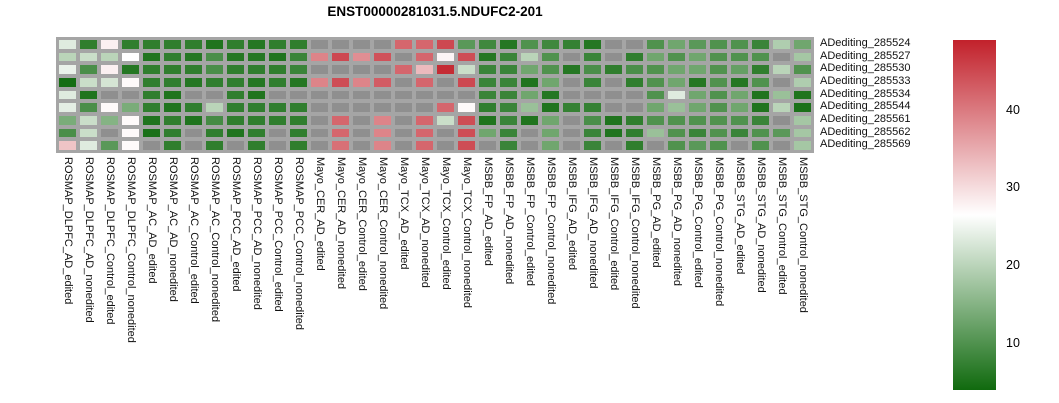 This screenshot has height=403, width=1059. What do you see at coordinates (529, 222) in the screenshot?
I see `column-label: MSBB_FP_Control_edited` at bounding box center [529, 222].